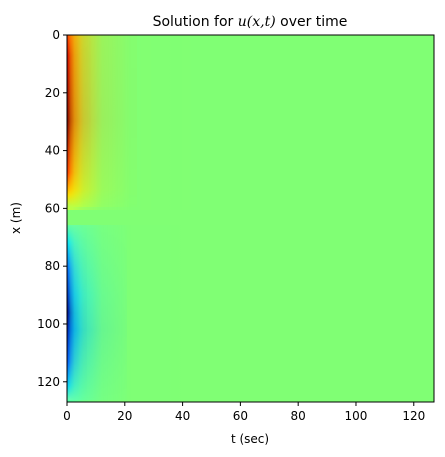 The height and width of the screenshot is (457, 445). I want to click on x-tick-label: 40, so click(182, 416).